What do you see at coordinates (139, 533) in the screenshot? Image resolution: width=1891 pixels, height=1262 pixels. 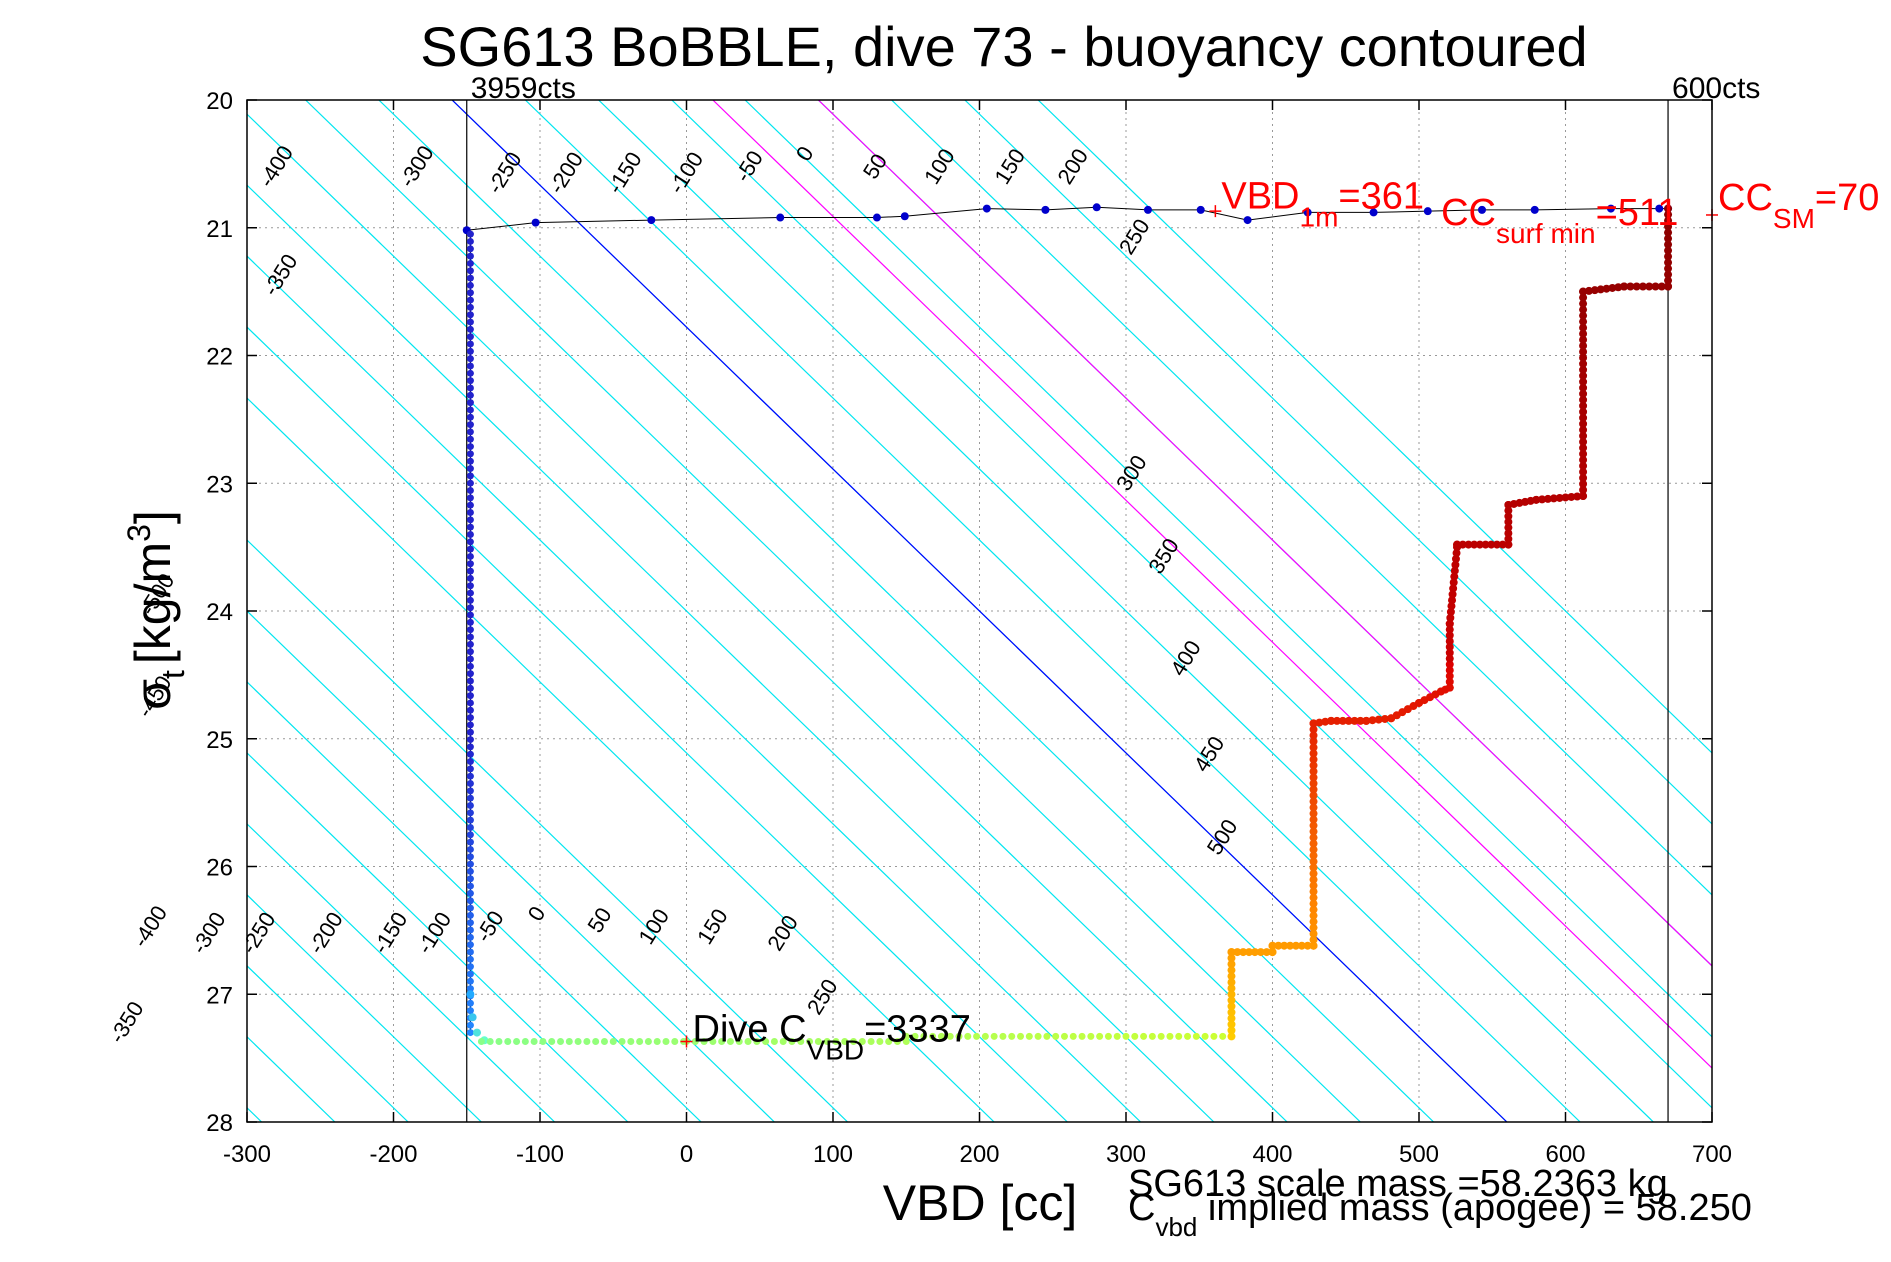 I see `y-label-sup: 3` at bounding box center [139, 533].